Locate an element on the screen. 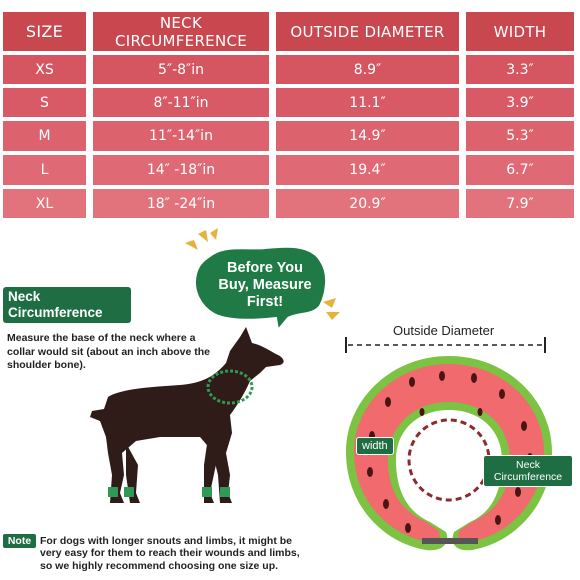  callout-bubble is located at coordinates (262, 280).